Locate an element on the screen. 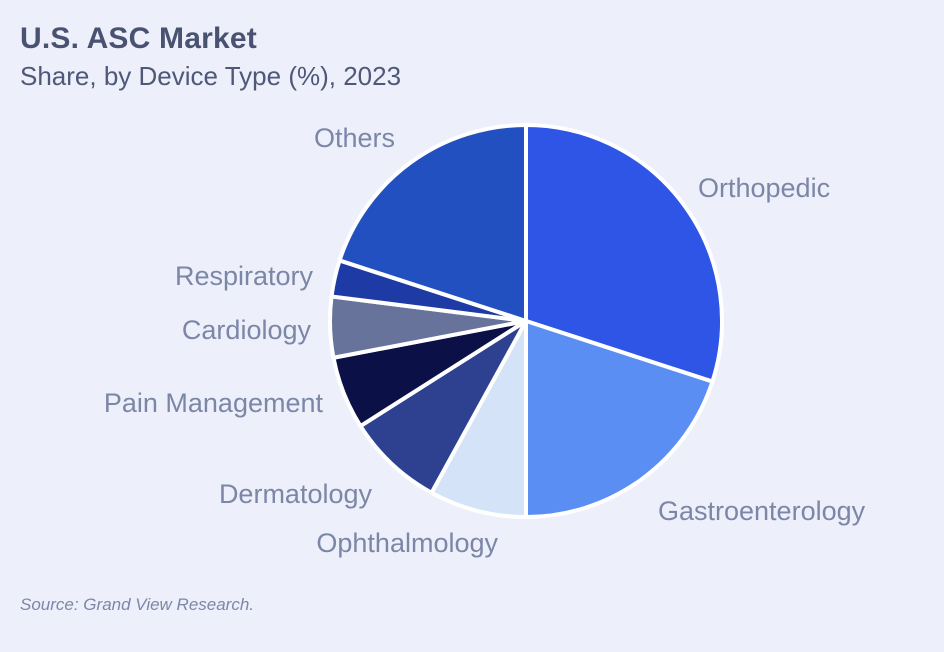 The width and height of the screenshot is (944, 652). pie-label-others: Others is located at coordinates (354, 138).